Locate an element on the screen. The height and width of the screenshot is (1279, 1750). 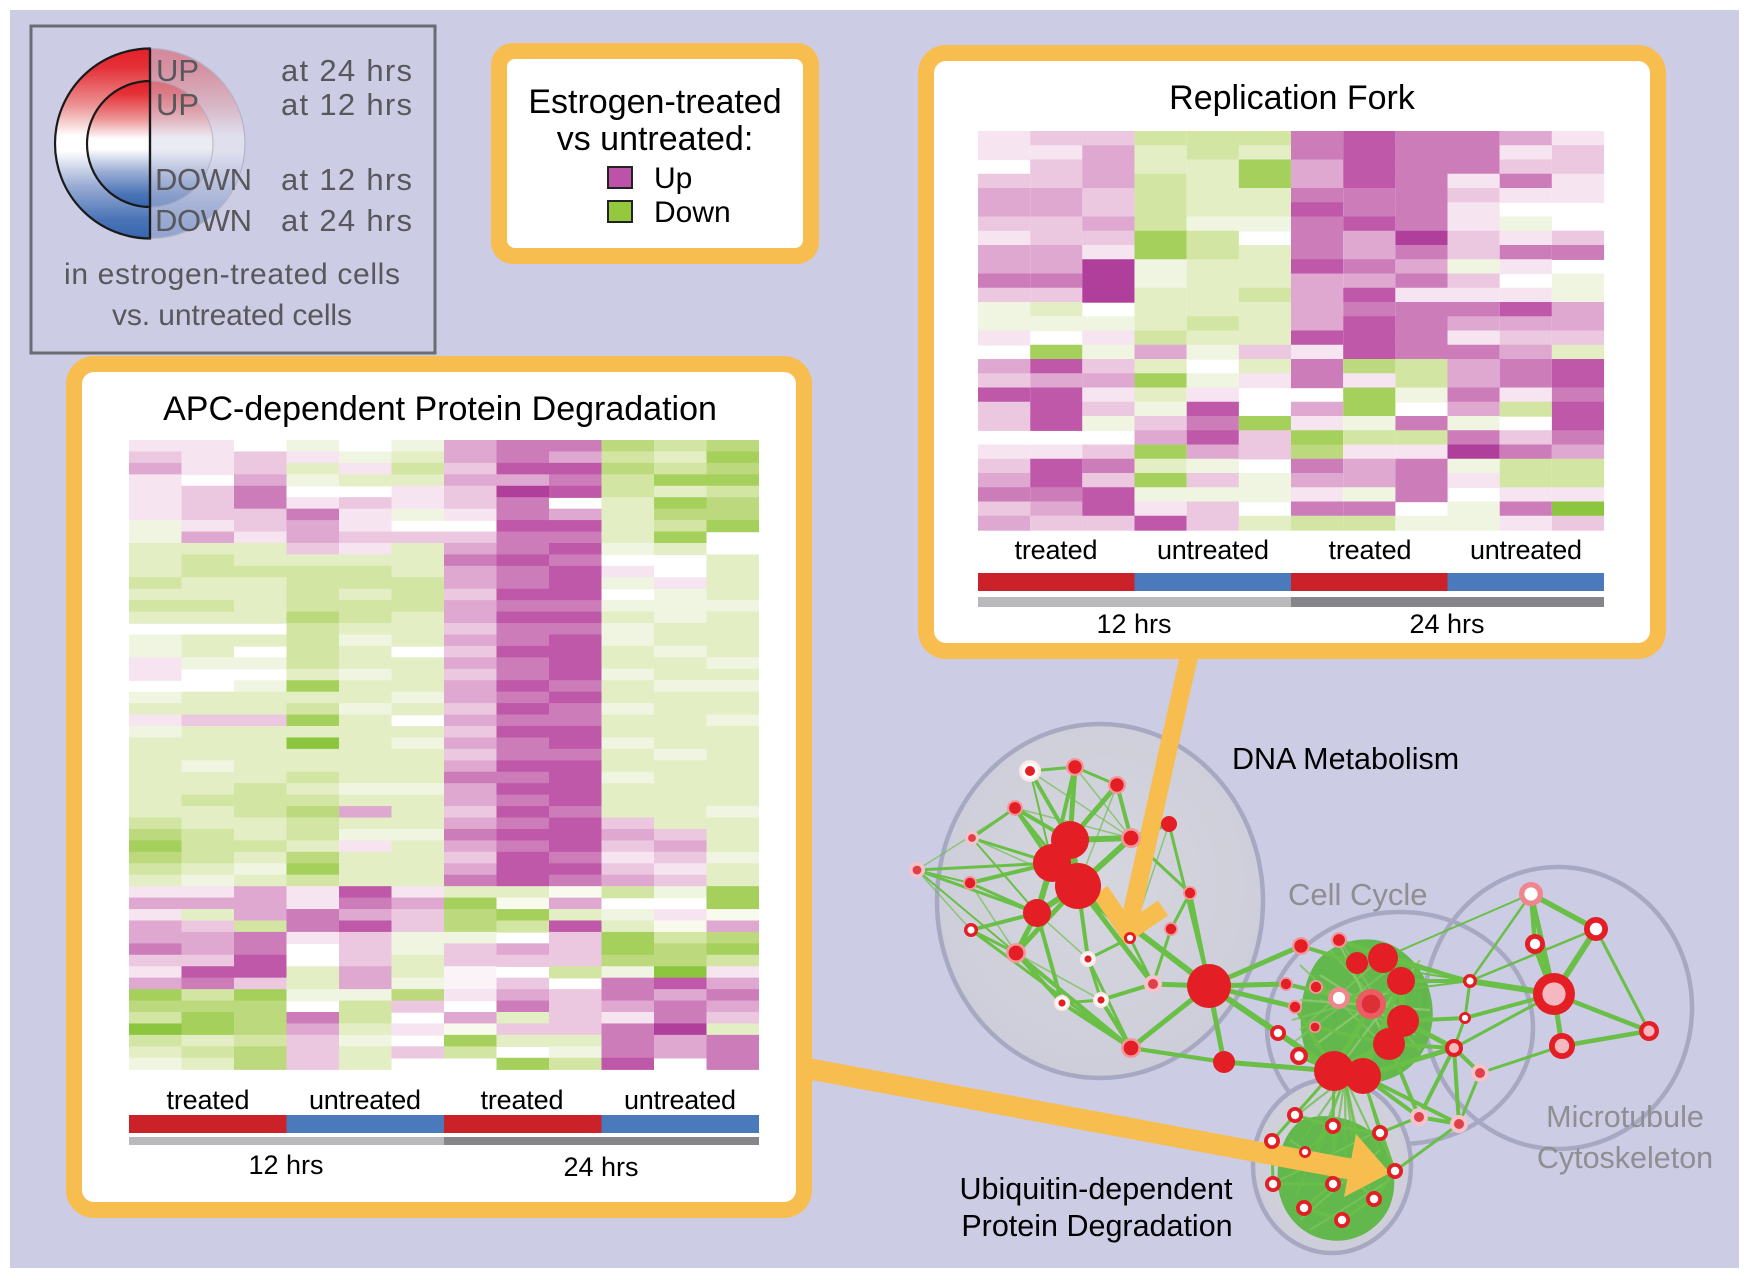
svg-text: Microtubule is located at coordinates (1625, 1117).